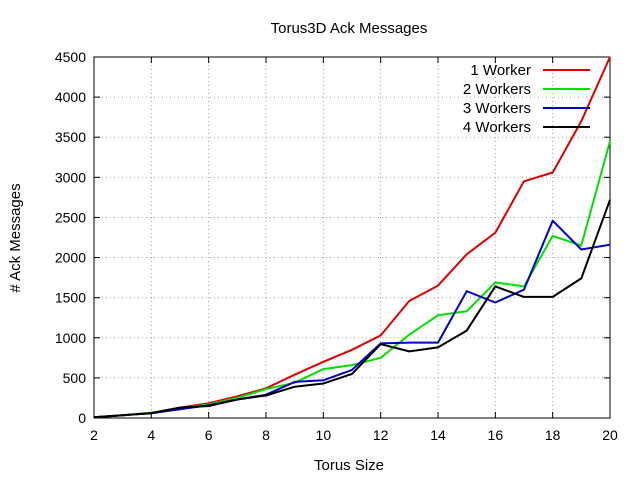 Image resolution: width=640 pixels, height=480 pixels. I want to click on x-tick-label: 2, so click(94, 435).